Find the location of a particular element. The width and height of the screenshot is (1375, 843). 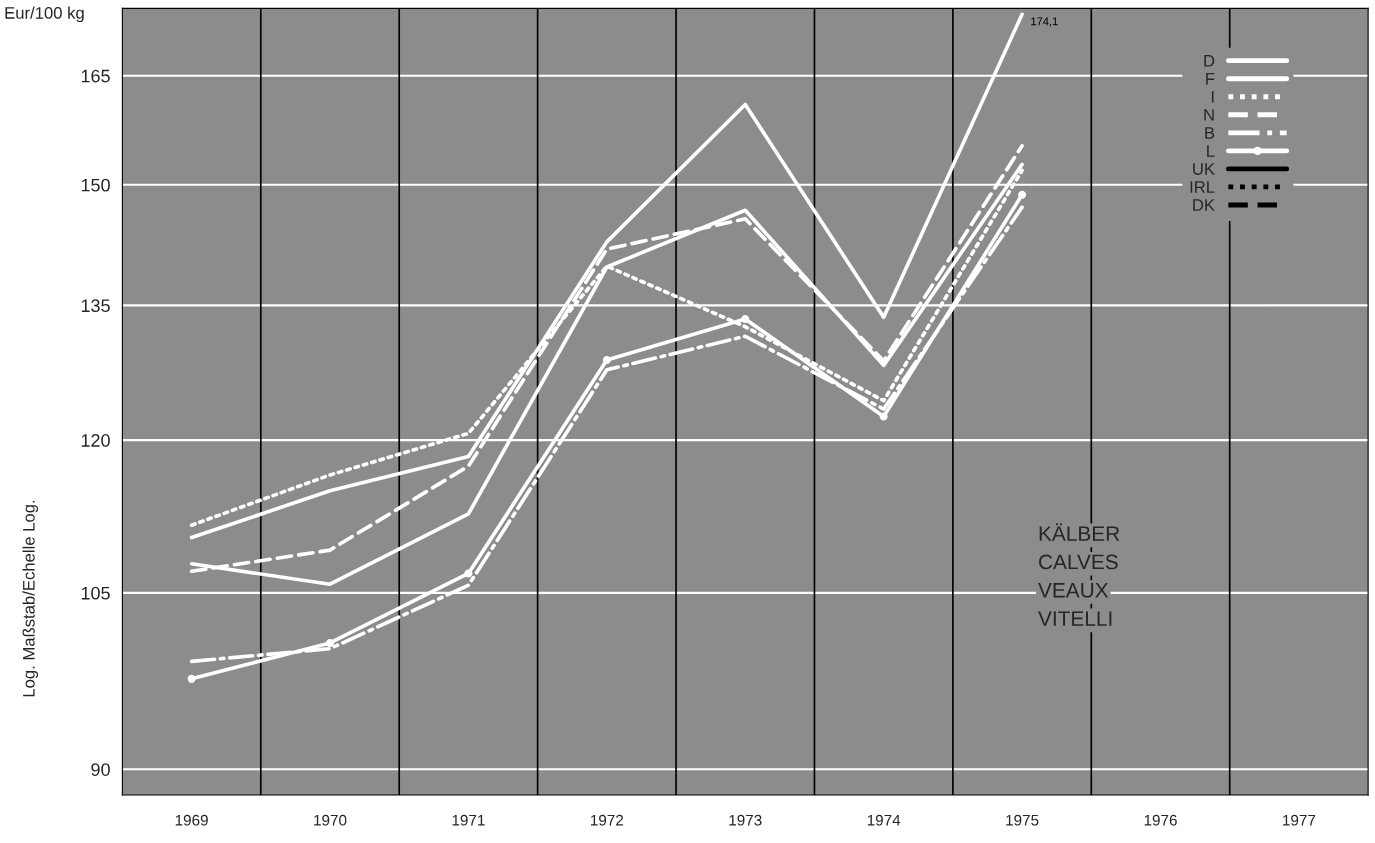

x-tick-label: 1975 is located at coordinates (1022, 820).